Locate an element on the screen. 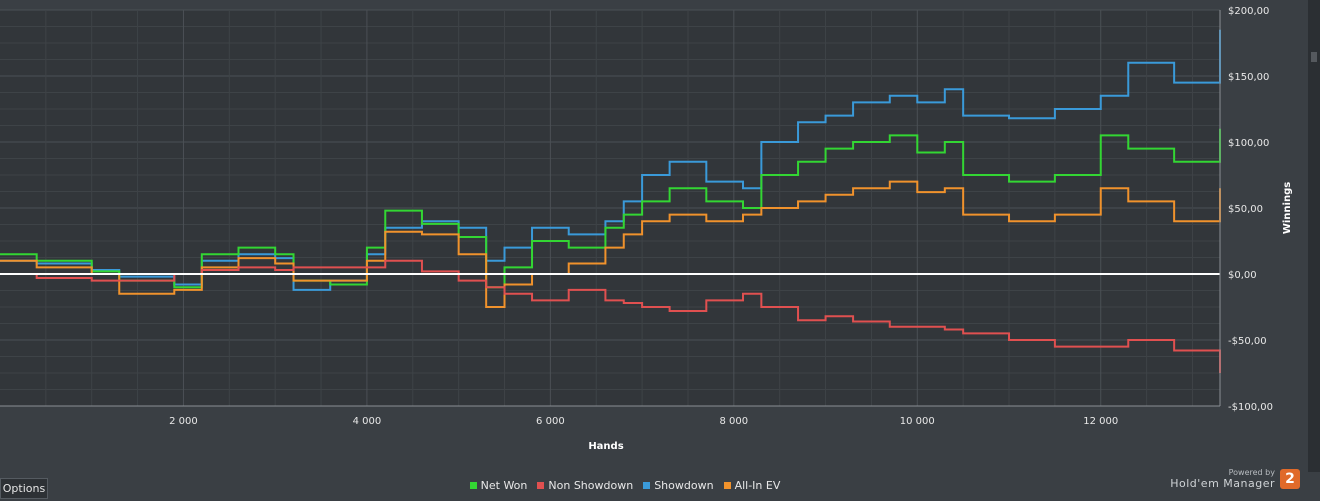  x-tick-label: 12 000 is located at coordinates (1100, 421).